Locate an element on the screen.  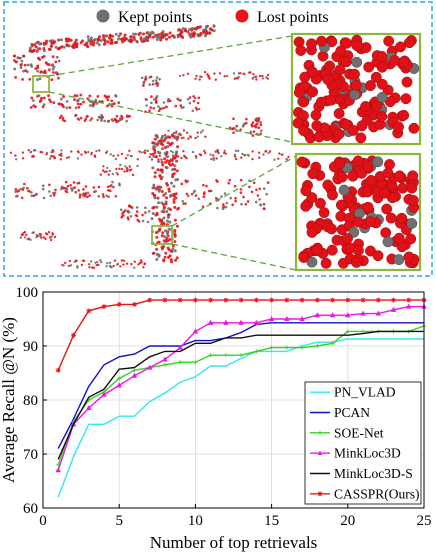
legend-label: SOE-Net is located at coordinates (359, 432).